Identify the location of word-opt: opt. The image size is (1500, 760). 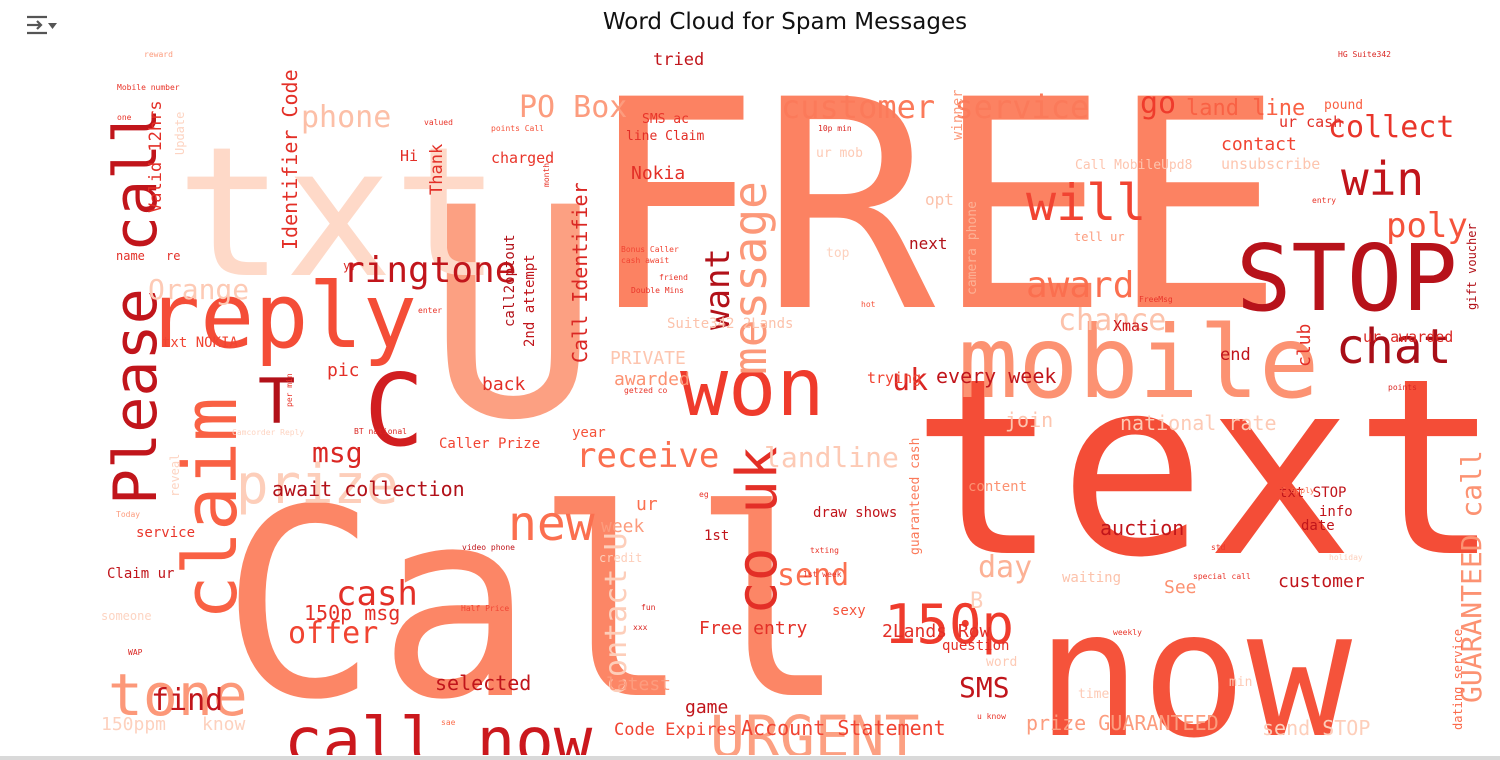
(939, 199).